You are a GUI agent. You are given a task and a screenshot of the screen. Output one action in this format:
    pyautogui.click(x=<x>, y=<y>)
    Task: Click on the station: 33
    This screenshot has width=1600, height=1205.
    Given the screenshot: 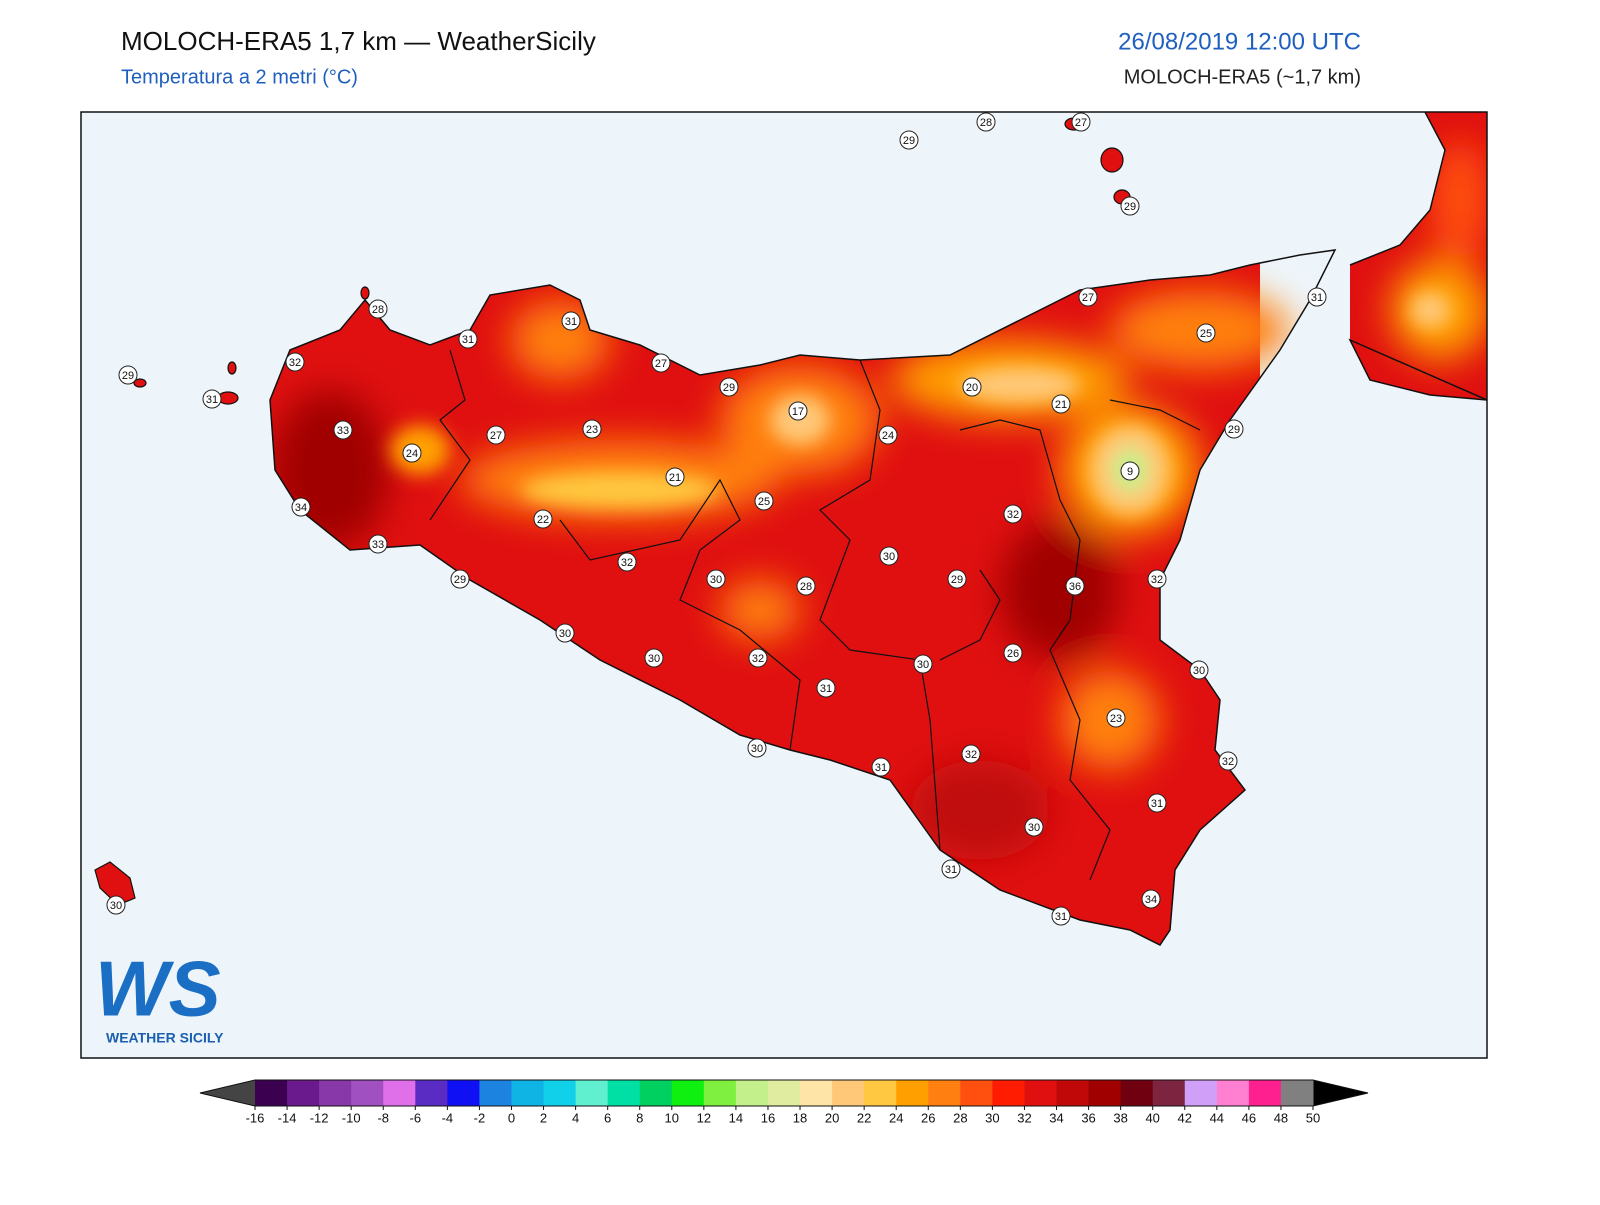 What is the action you would take?
    pyautogui.click(x=343, y=430)
    